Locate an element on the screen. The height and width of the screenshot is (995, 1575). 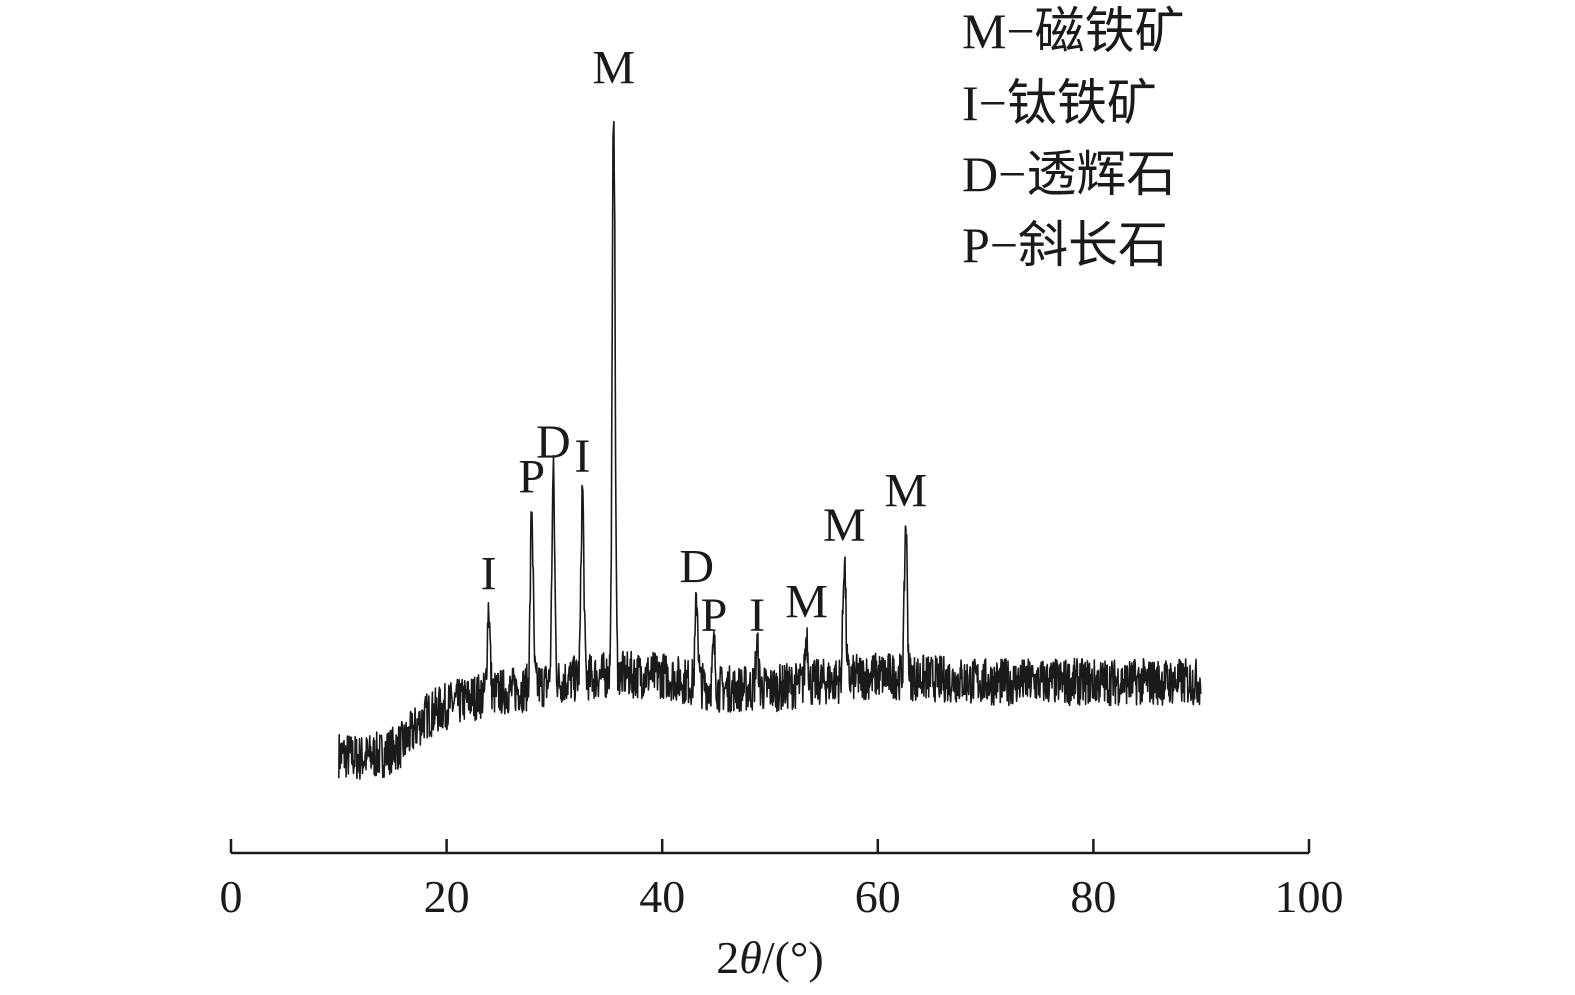
legend-name: 磁铁矿 is located at coordinates (1110, 31).